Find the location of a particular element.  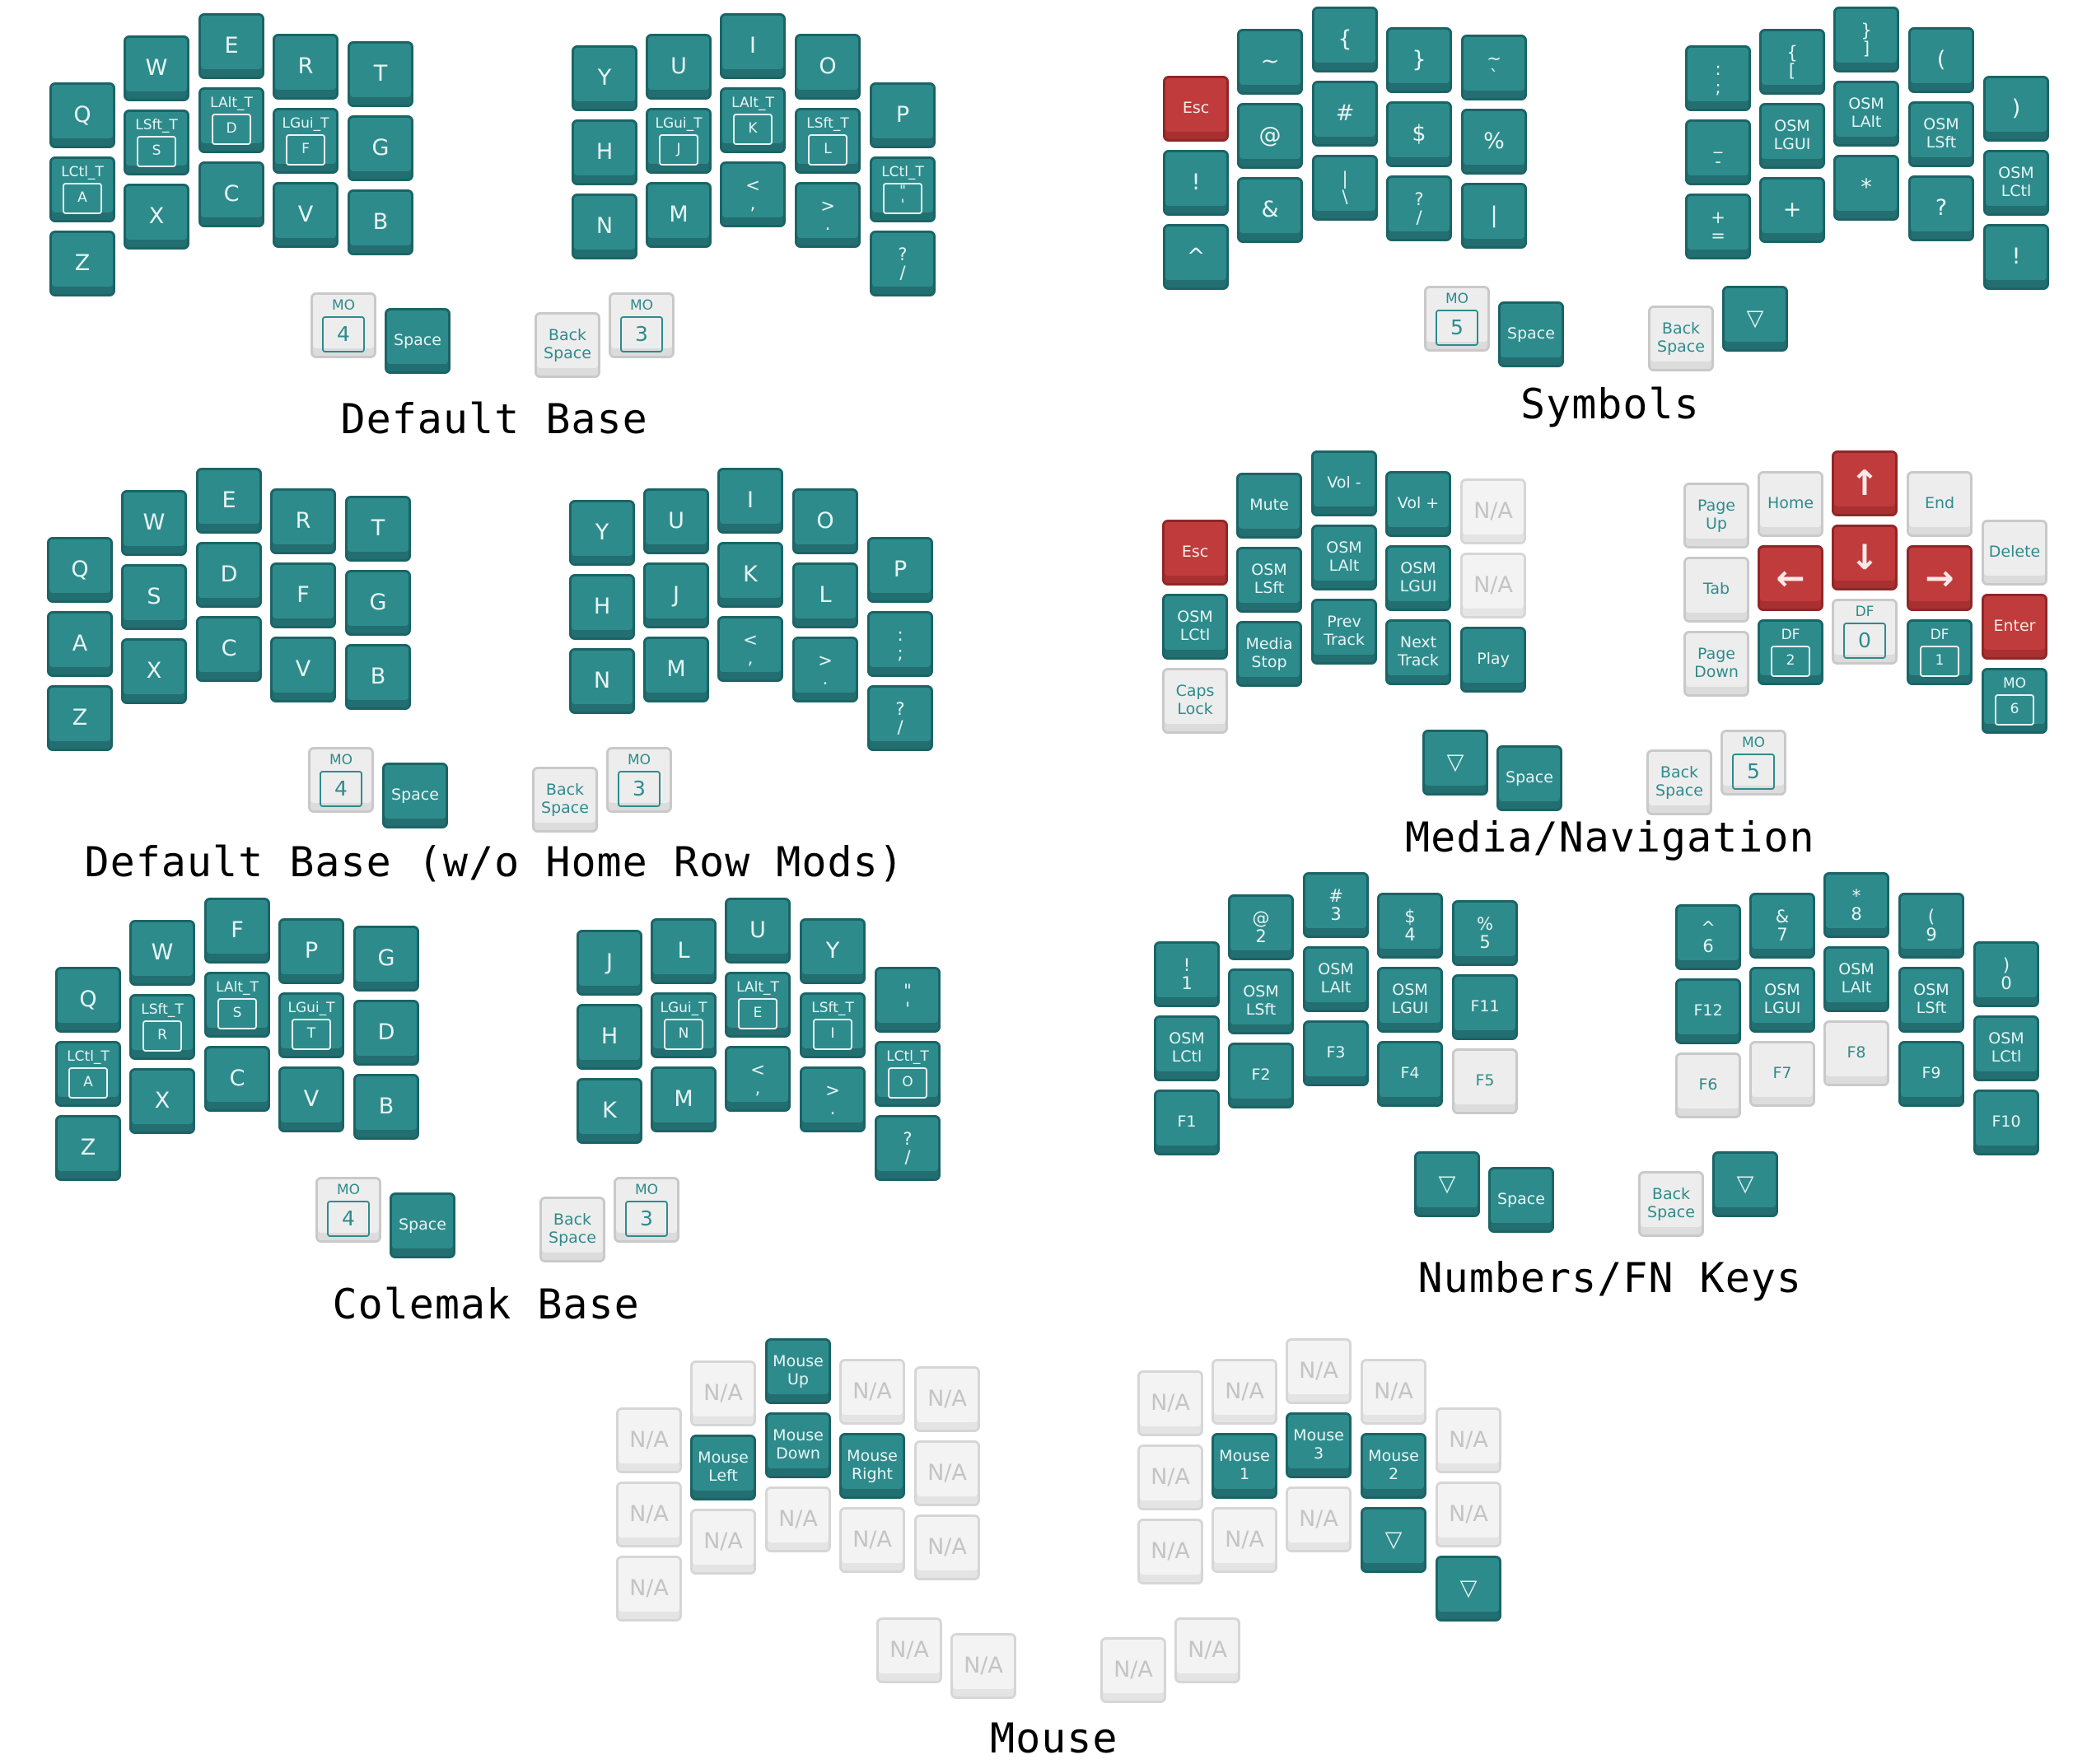

key-blank: % is located at coordinates (1494, 142).